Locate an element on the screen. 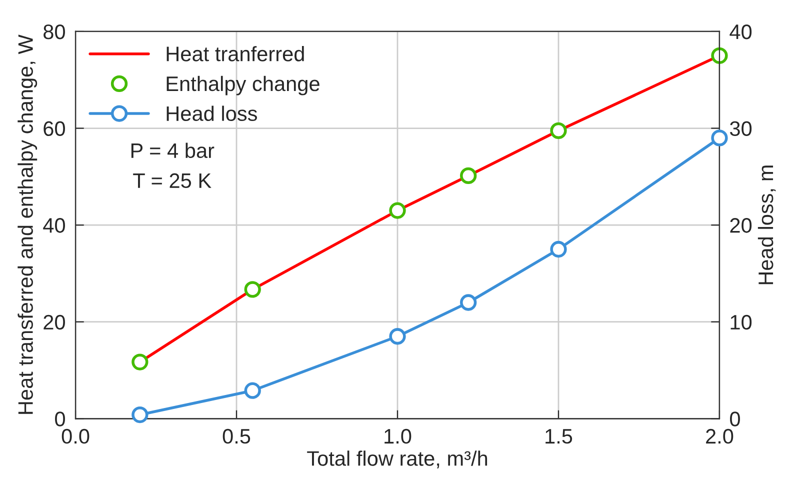 The width and height of the screenshot is (795, 484). x-tick-label: 2.0 is located at coordinates (720, 436).